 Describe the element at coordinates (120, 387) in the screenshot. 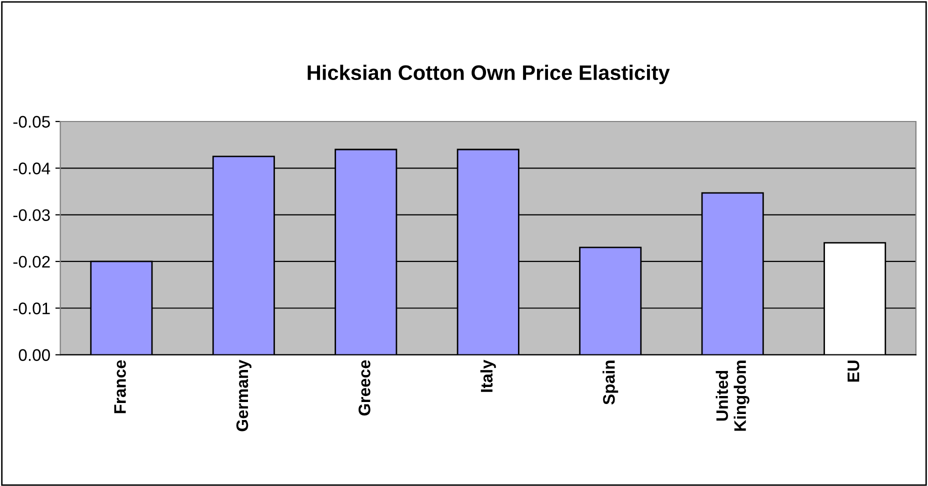

I see `x-tick-label: France` at that location.